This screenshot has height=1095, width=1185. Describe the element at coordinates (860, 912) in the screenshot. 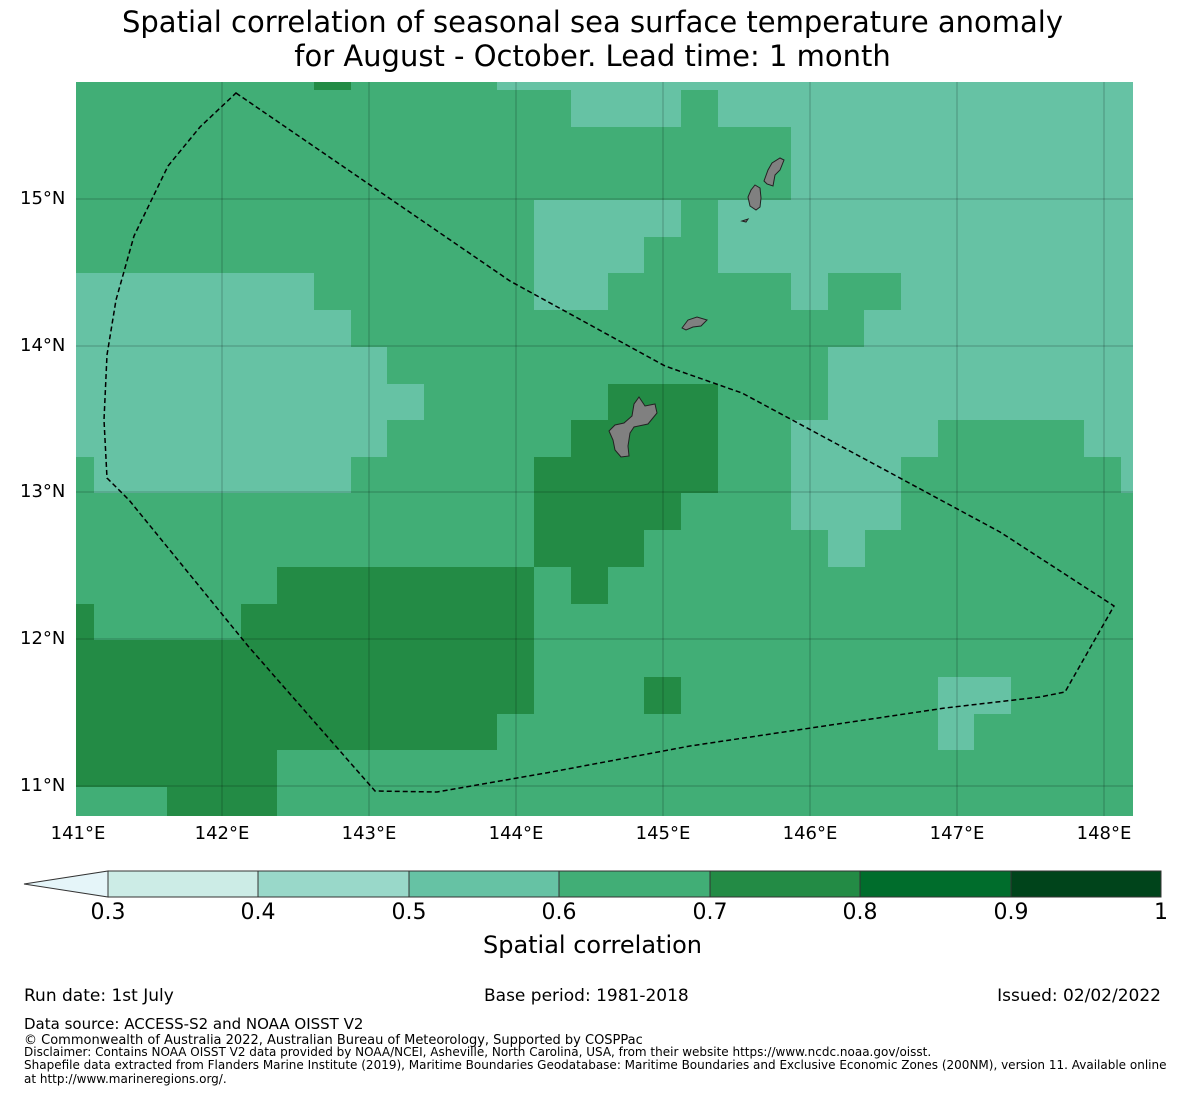

I see `colorbar-tick-0.8: 0.8` at that location.